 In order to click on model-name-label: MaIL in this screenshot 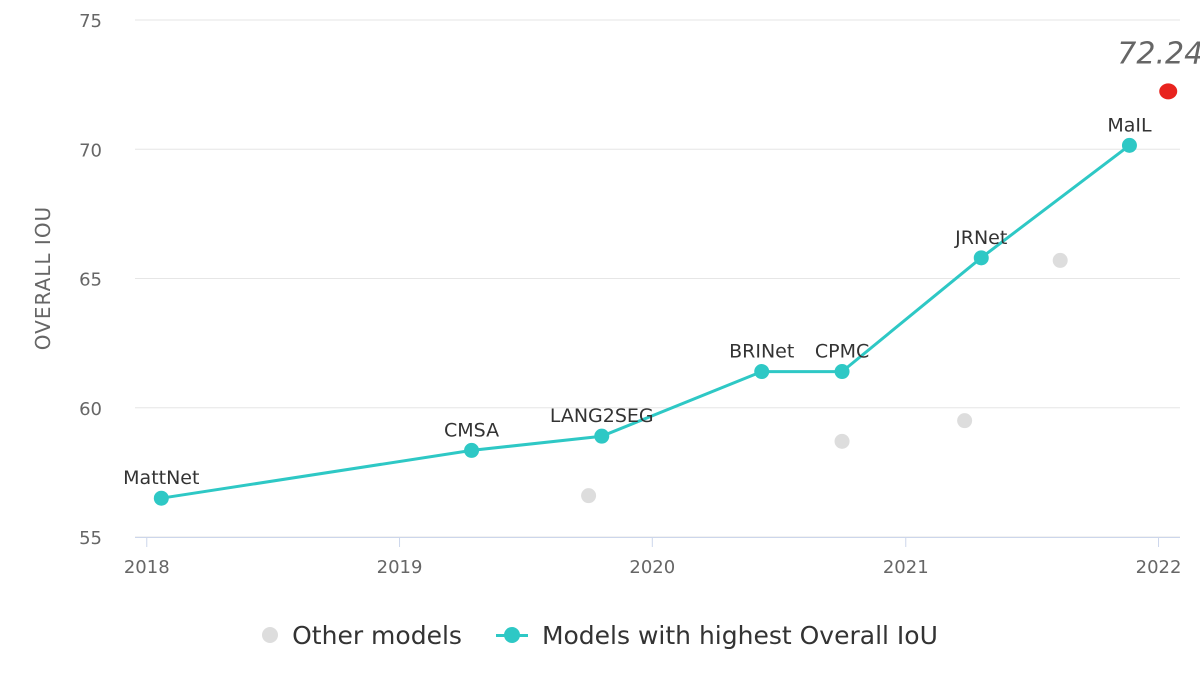, I will do `click(1129, 125)`.